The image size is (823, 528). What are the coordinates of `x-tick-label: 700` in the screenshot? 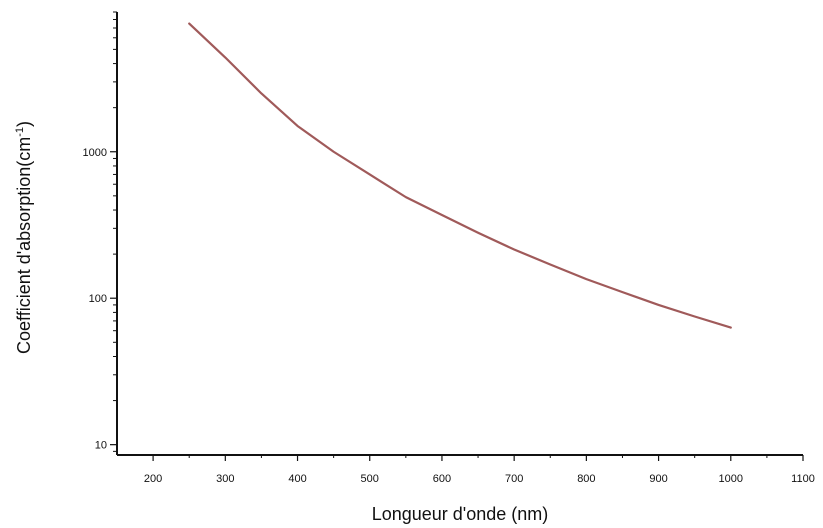 It's located at (514, 479).